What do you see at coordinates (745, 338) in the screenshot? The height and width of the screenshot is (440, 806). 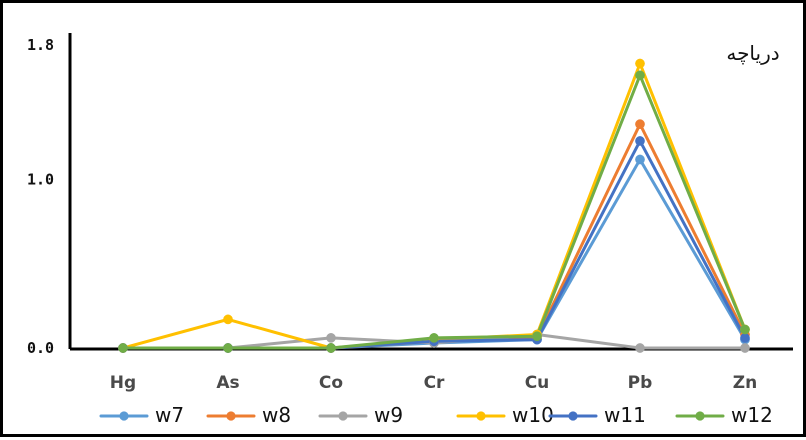 I see `data-point-w11-Zn` at bounding box center [745, 338].